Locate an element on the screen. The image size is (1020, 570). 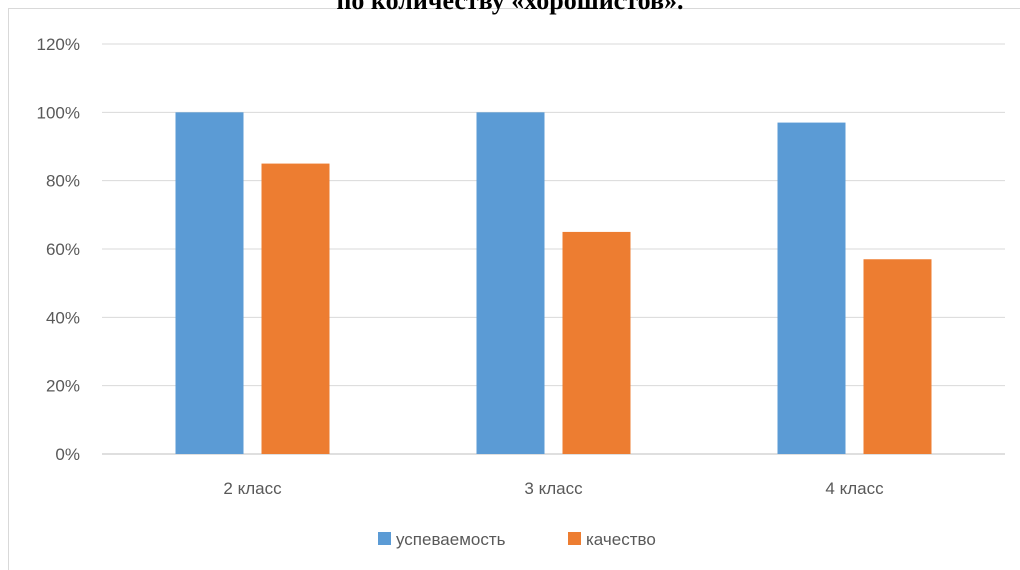
y-tick-label: 120% is located at coordinates (58, 44).